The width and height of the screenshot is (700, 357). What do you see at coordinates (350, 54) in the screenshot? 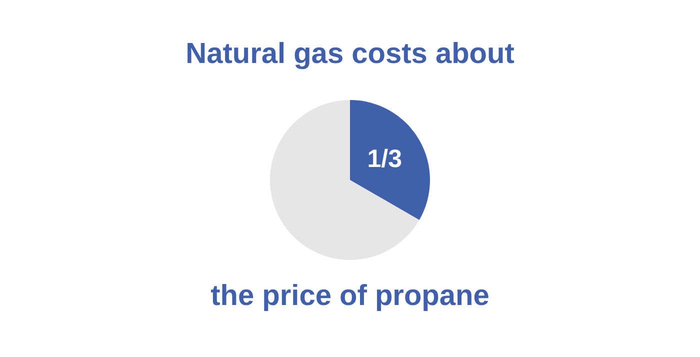
I see `chart-title: Natural gas costs about` at bounding box center [350, 54].